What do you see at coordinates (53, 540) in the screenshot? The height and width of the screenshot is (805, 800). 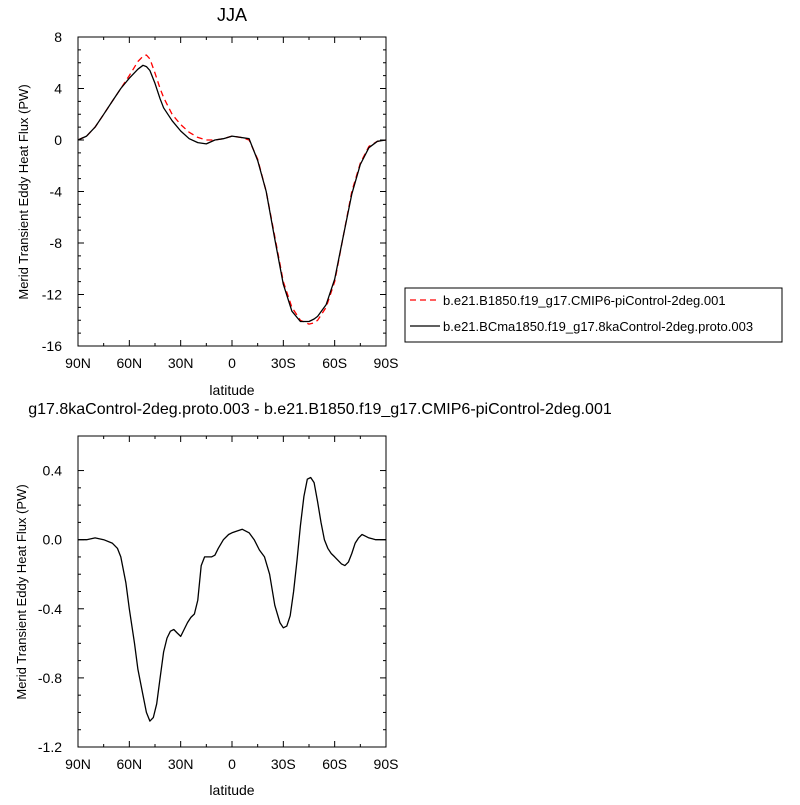 I see `y-tick-label: 0.0` at bounding box center [53, 540].